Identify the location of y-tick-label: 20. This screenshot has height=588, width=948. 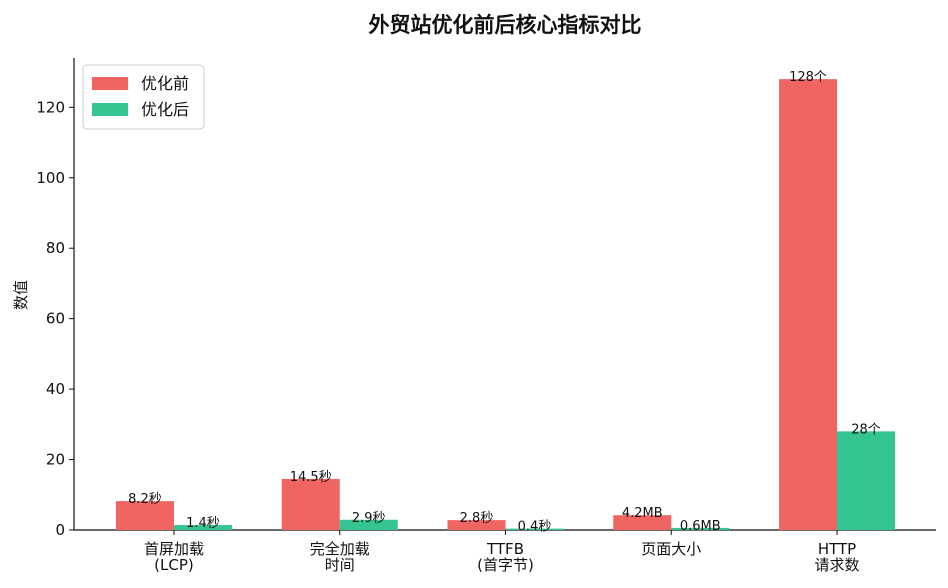
(55, 460).